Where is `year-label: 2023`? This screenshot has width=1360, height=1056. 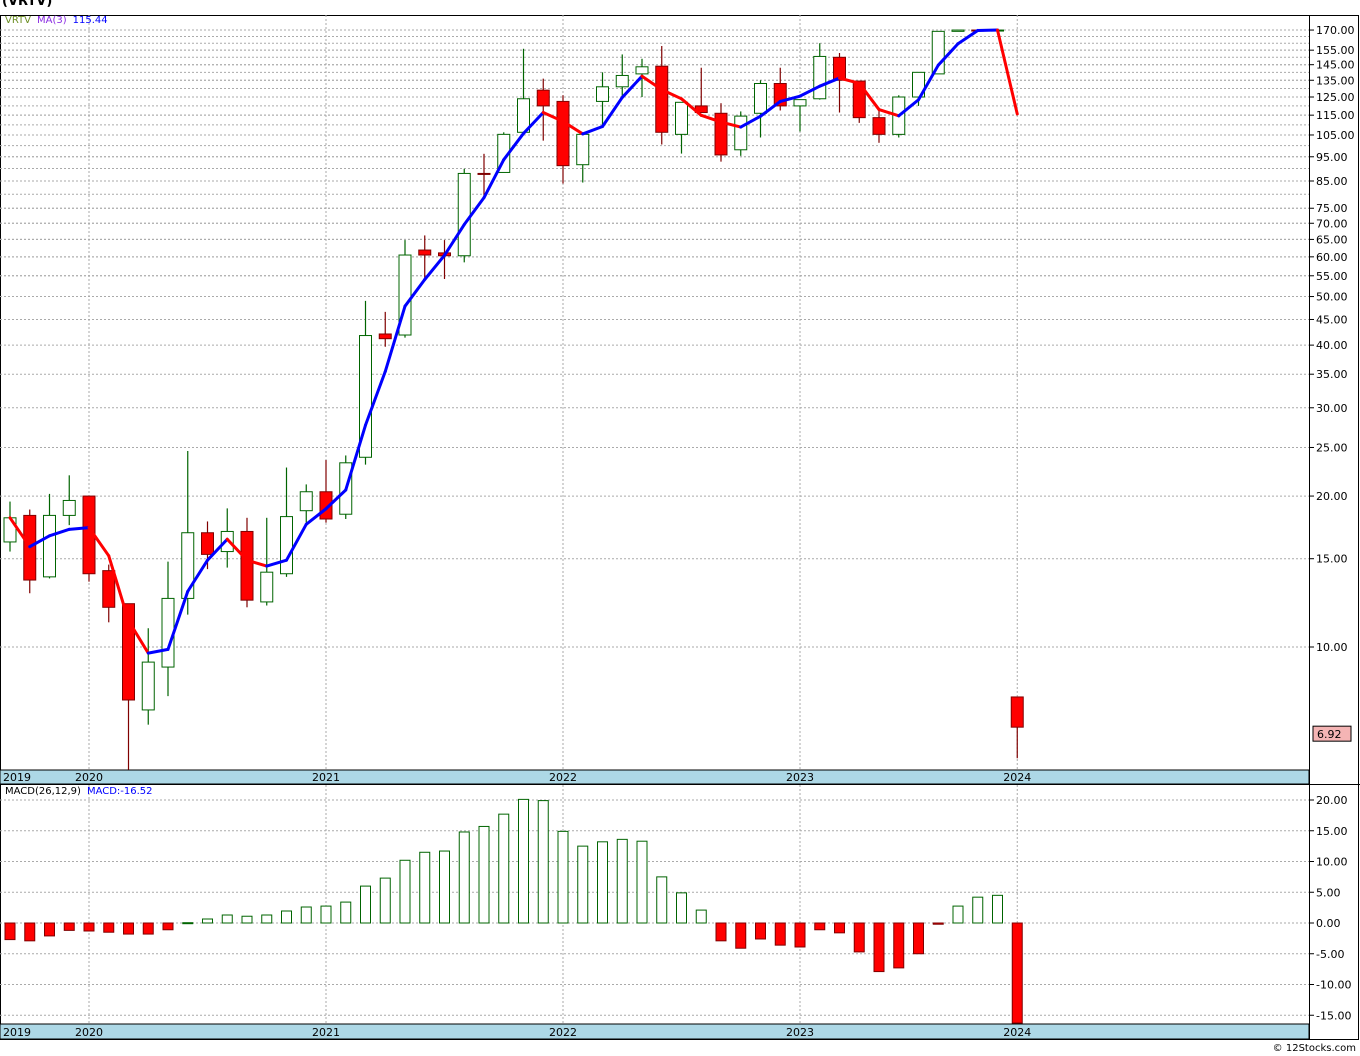 year-label: 2023 is located at coordinates (800, 1032).